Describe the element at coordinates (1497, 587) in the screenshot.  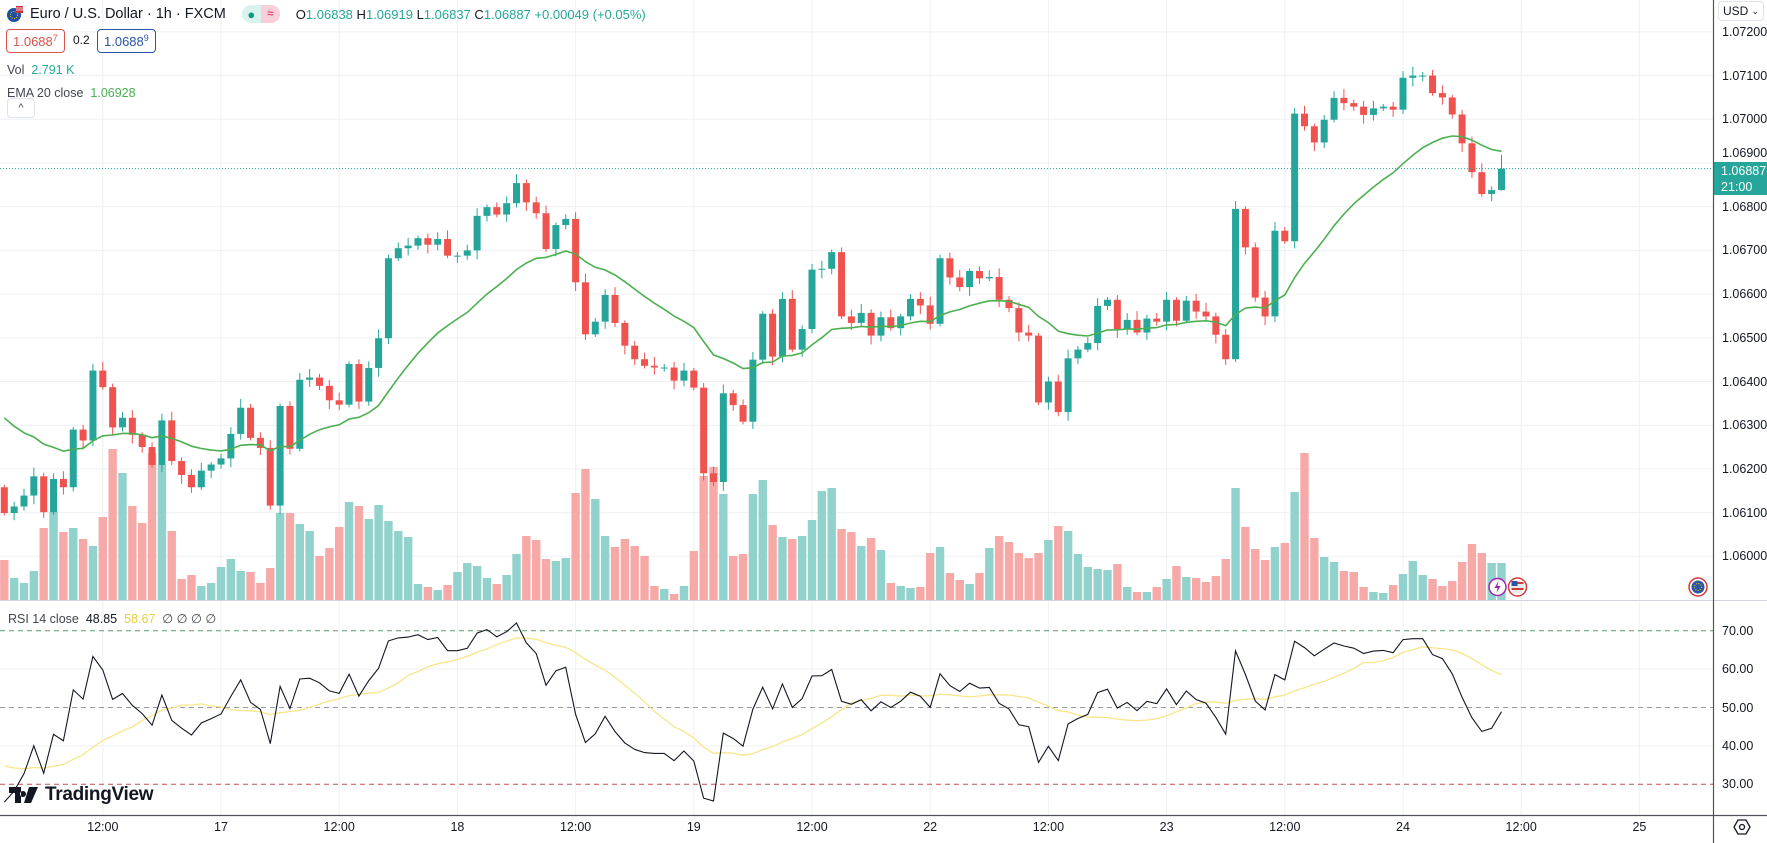
I see `economic-event-bolt-icon` at that location.